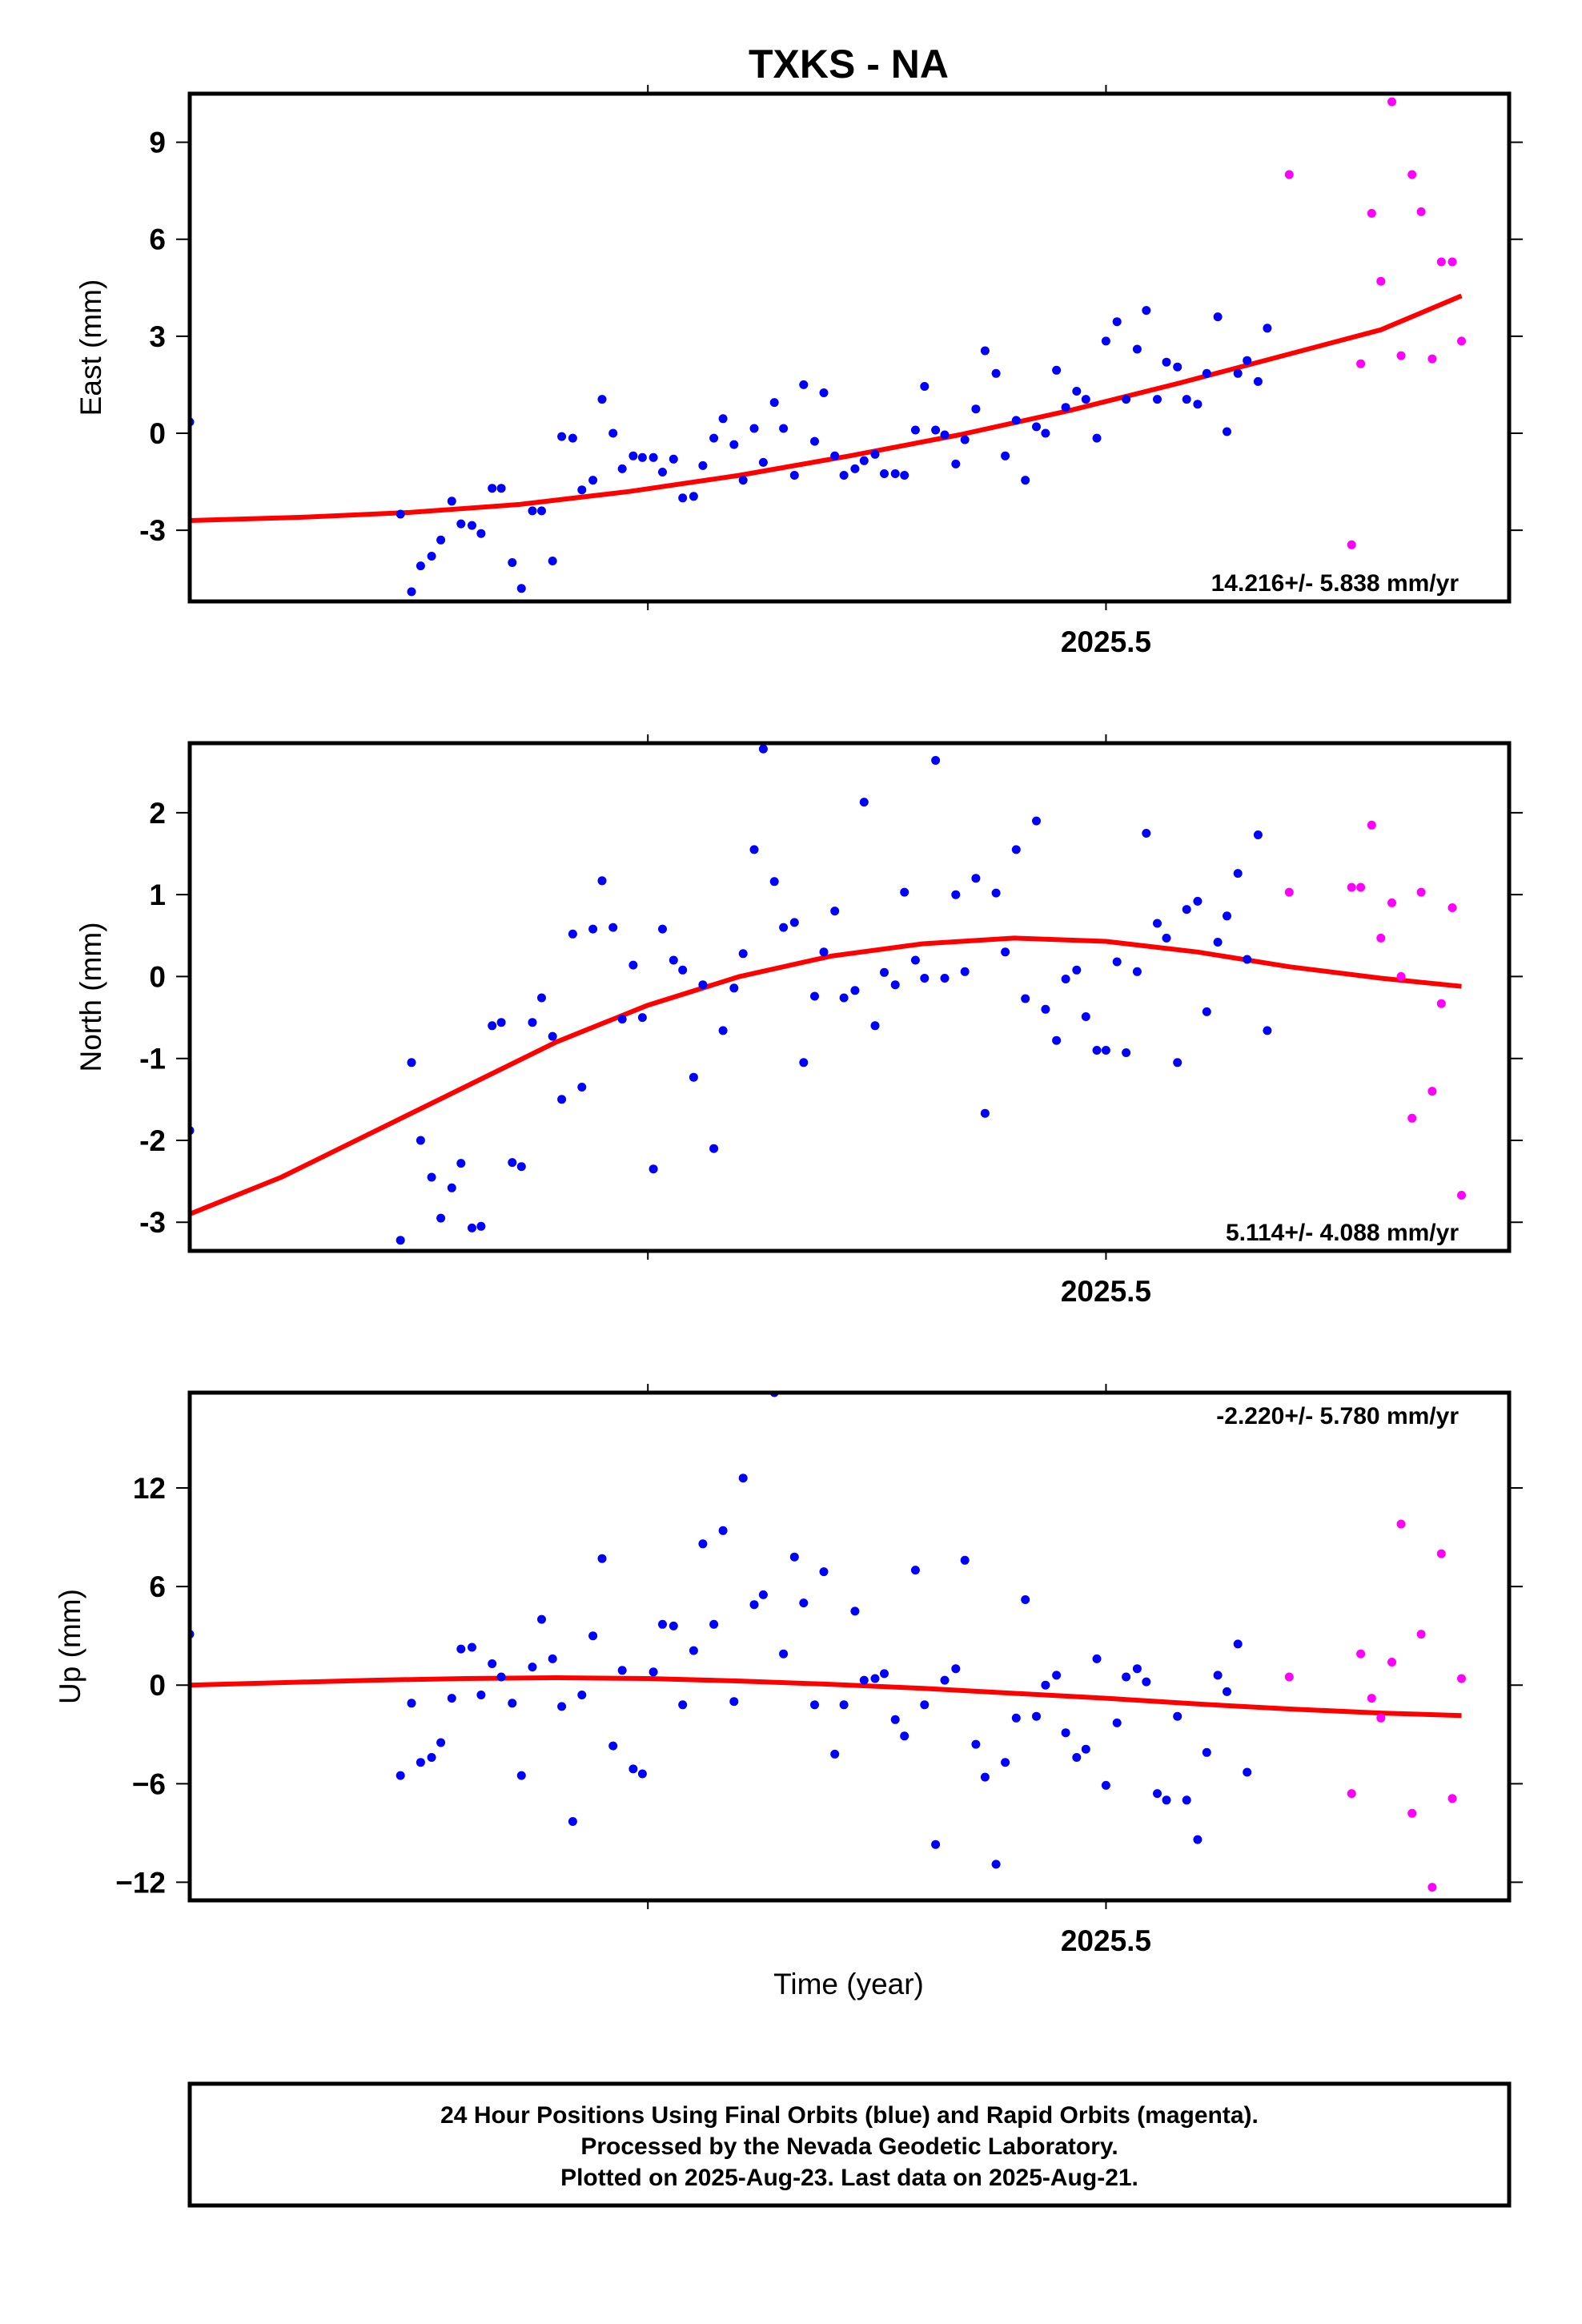  Describe the element at coordinates (152, 1059) in the screenshot. I see `north-y-tick-label: -1` at that location.